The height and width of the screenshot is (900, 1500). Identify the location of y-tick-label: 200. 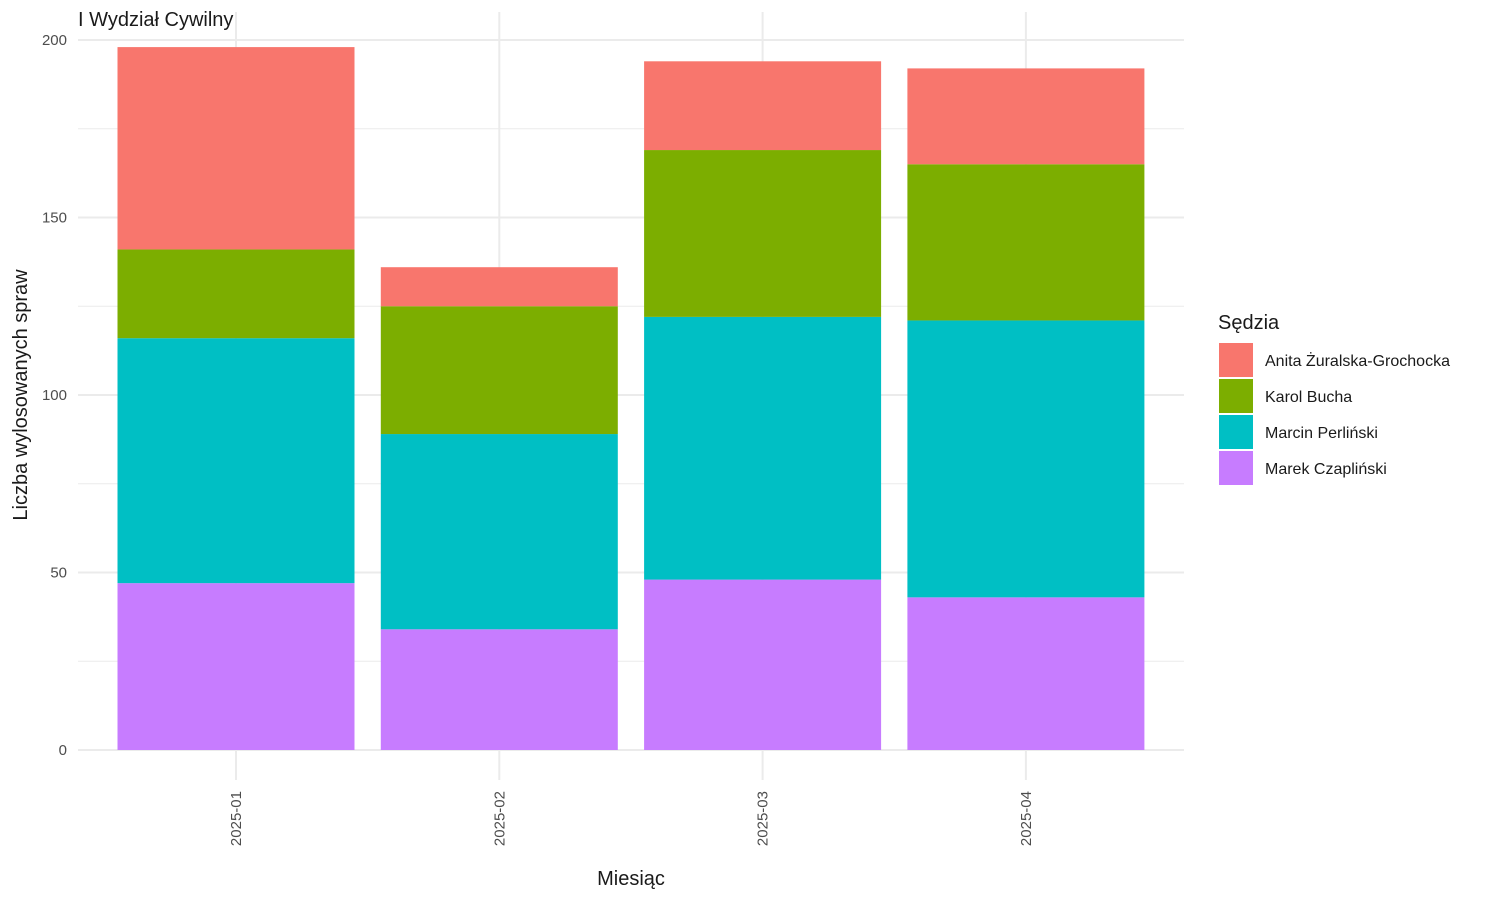
(54, 40).